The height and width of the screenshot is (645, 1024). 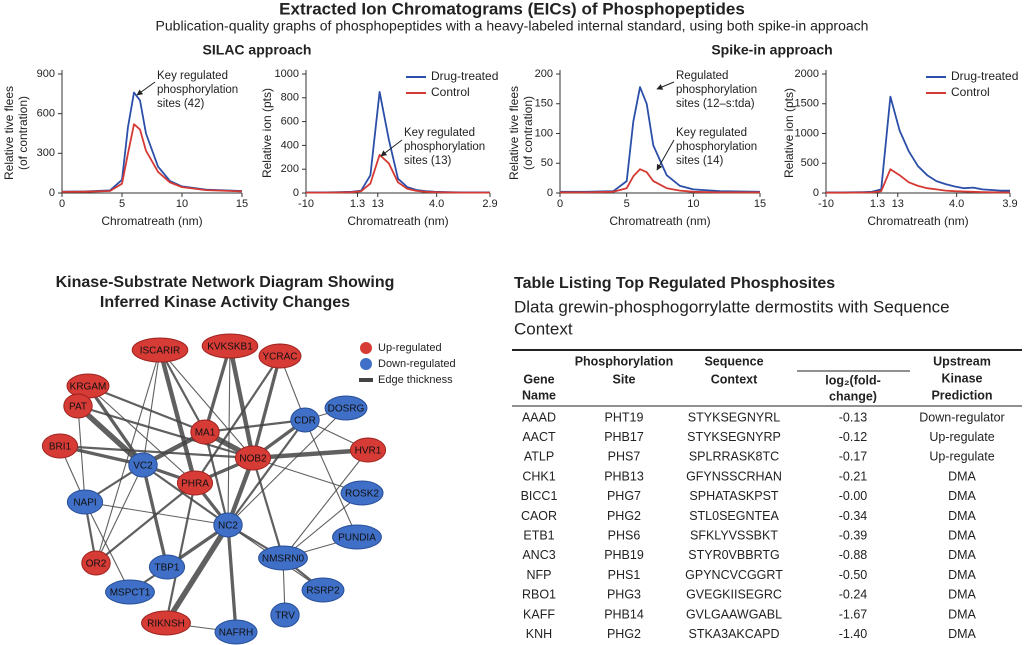 I want to click on table-cell: NFP, so click(x=539, y=575).